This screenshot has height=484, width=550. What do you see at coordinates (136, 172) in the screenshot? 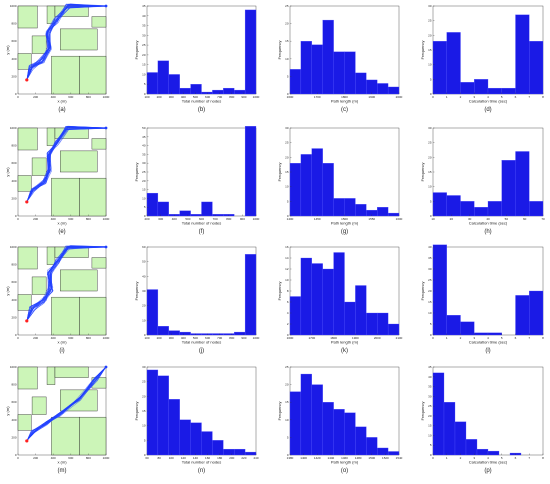
I see `y-axis-label-5: Frequency` at bounding box center [136, 172].